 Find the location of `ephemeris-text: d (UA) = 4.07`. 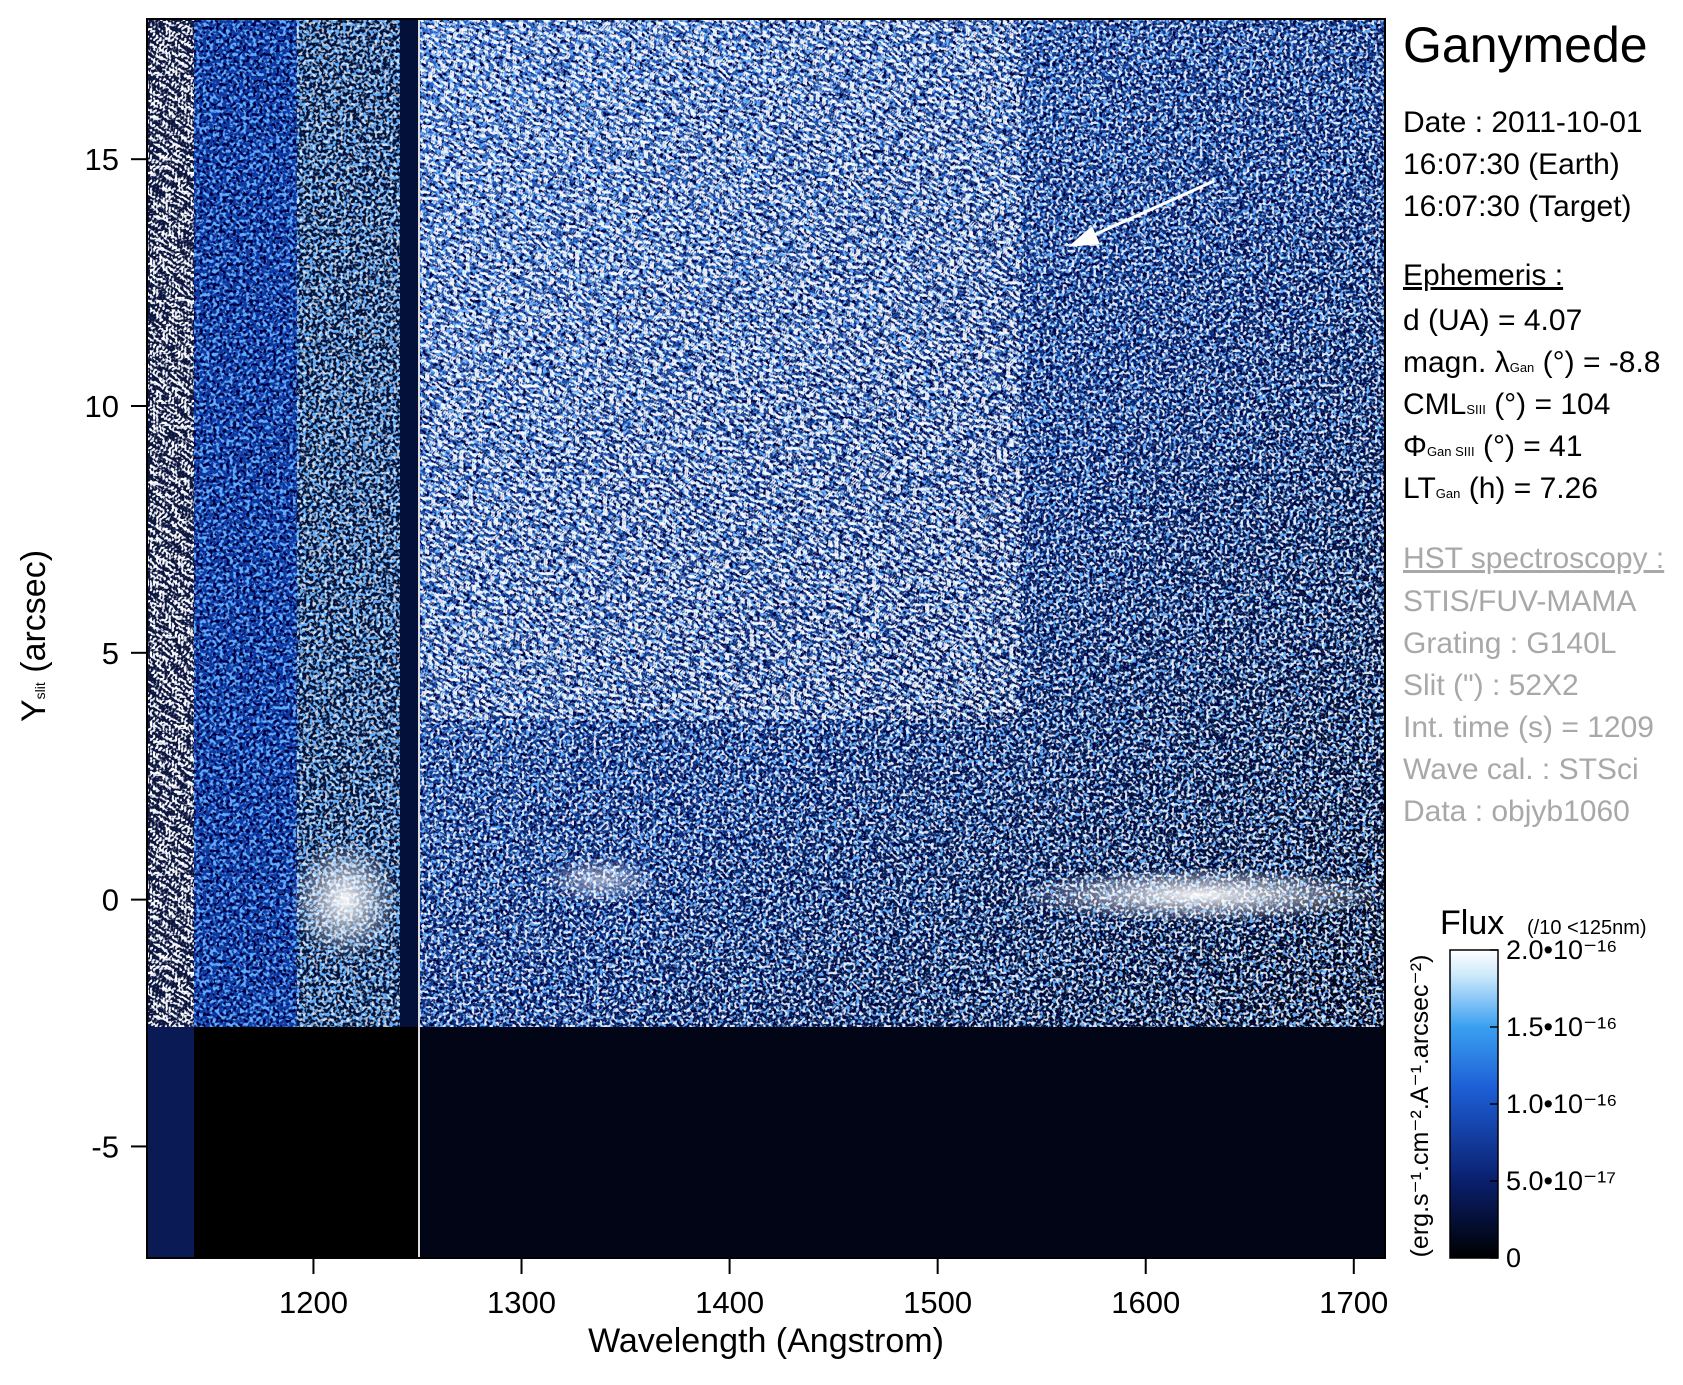

ephemeris-text: d (UA) = 4.07 is located at coordinates (1492, 320).